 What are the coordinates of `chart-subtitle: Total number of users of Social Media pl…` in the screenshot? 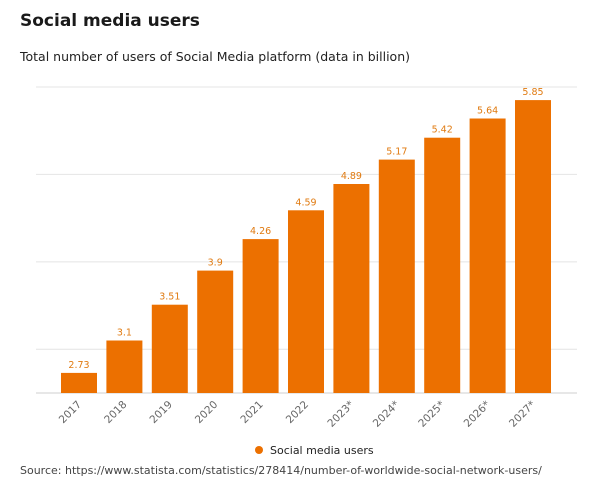 It's located at (215, 56).